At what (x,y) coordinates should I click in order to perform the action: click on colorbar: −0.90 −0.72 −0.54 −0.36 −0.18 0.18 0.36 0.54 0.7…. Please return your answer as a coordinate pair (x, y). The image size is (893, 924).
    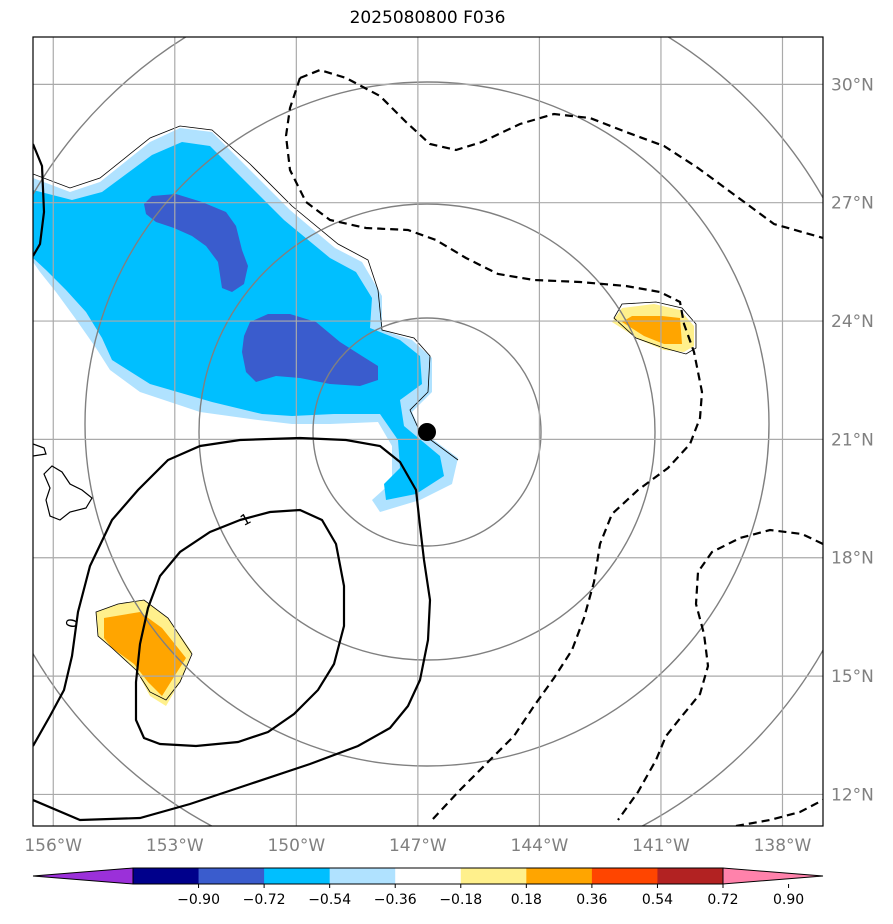
    Looking at the image, I should click on (428, 887).